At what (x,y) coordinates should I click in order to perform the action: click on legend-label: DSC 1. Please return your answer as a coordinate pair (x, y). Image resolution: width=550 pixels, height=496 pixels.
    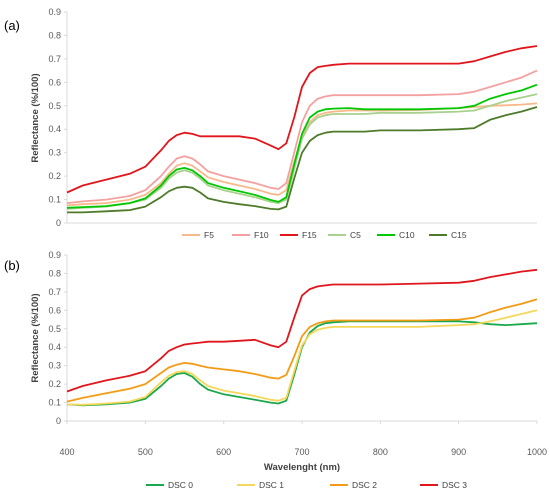
    Looking at the image, I should click on (271, 485).